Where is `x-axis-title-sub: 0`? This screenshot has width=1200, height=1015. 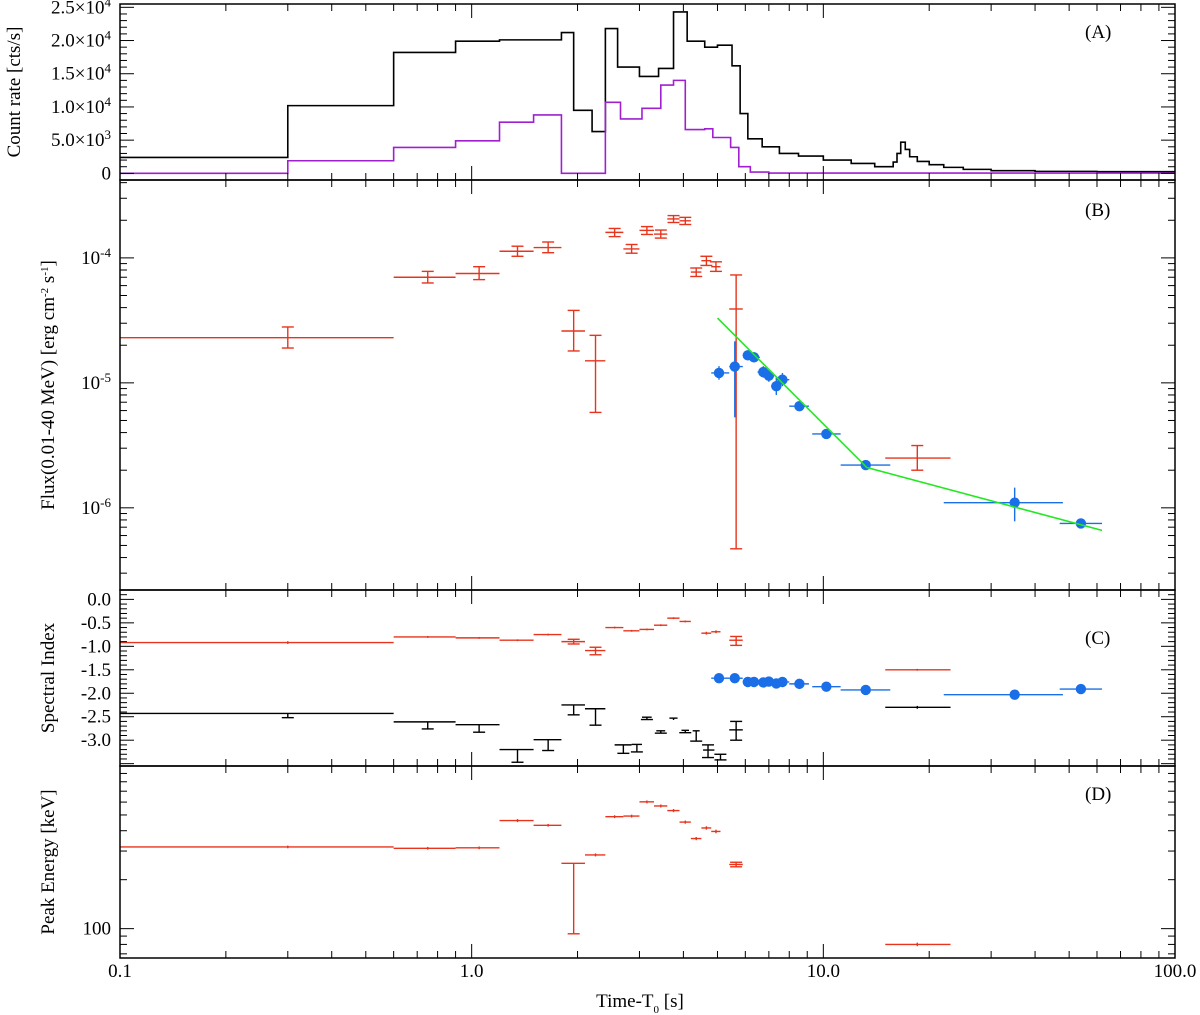 x-axis-title-sub: 0 is located at coordinates (657, 1009).